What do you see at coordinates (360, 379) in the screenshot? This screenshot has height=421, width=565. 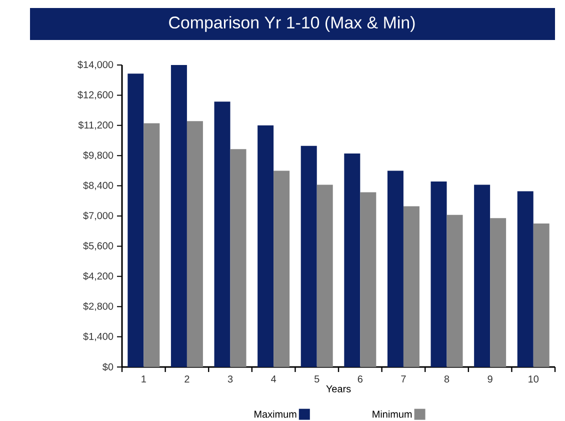 I see `x-tick-label: 6` at bounding box center [360, 379].